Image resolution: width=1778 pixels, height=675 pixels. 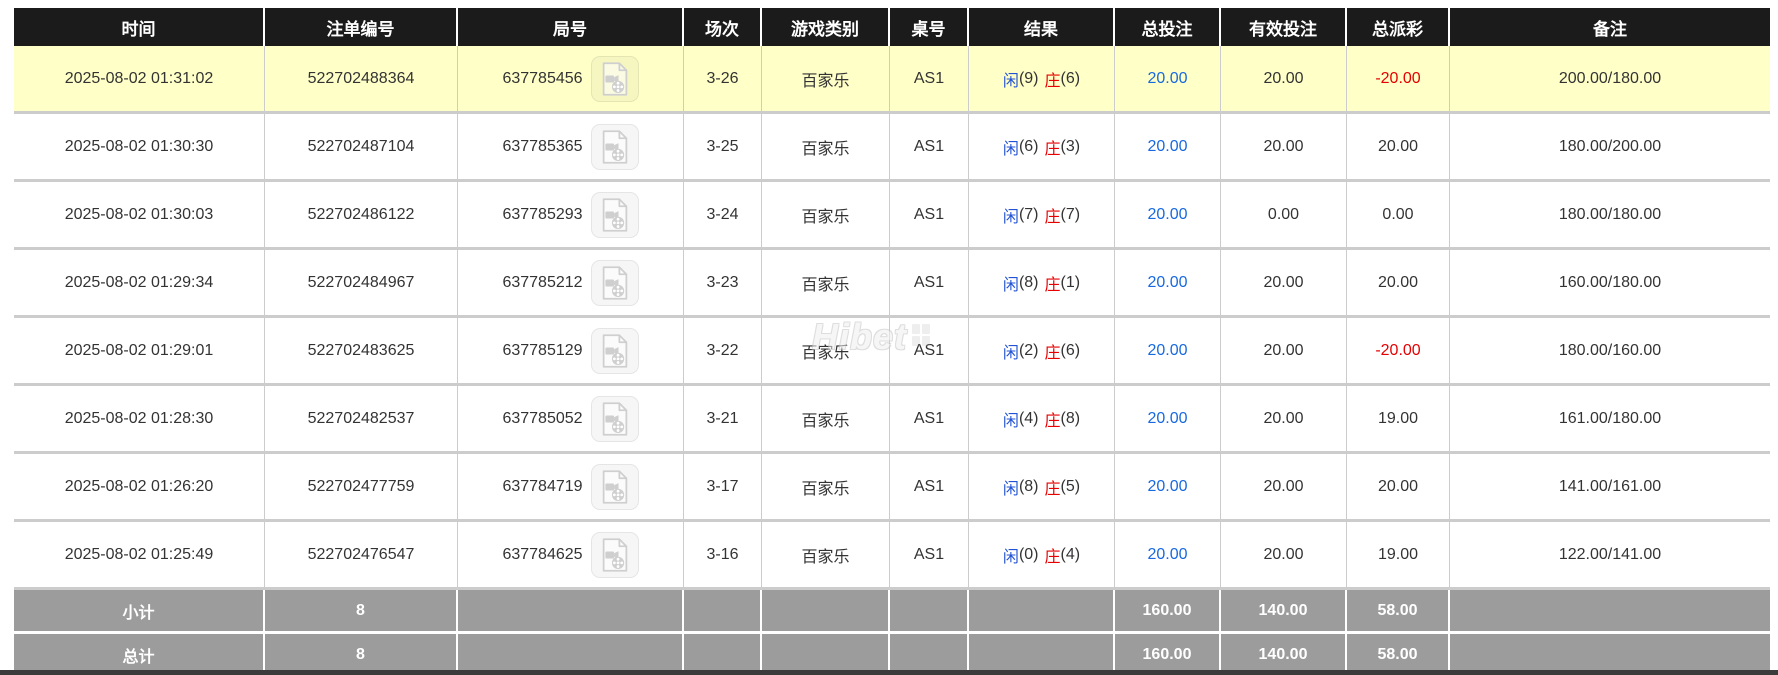 I want to click on cell-round: 637785129, so click(x=571, y=350).